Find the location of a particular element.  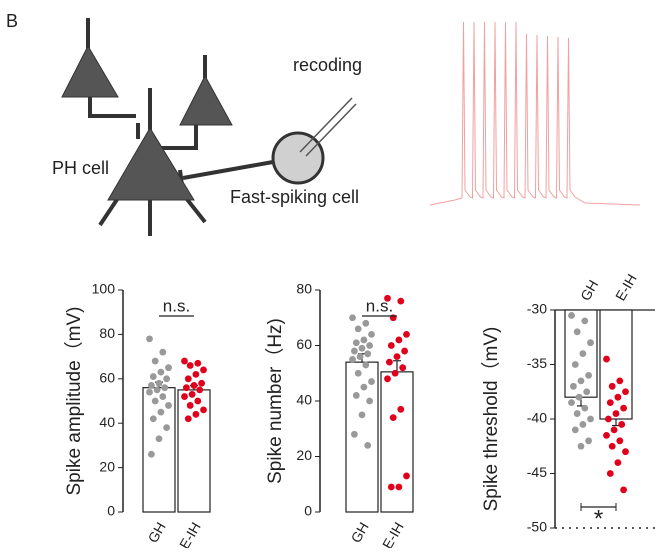

neuron is located at coordinates (90, 71).